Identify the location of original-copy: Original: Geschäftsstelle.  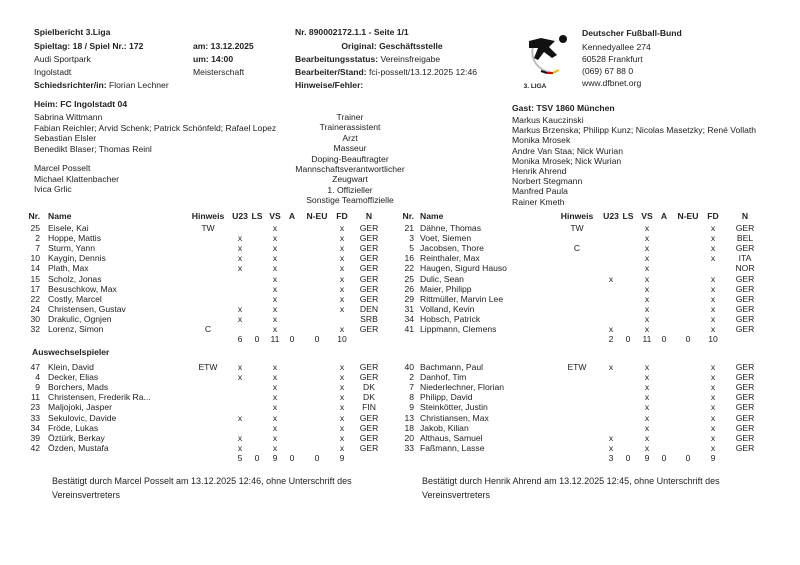
(392, 46).